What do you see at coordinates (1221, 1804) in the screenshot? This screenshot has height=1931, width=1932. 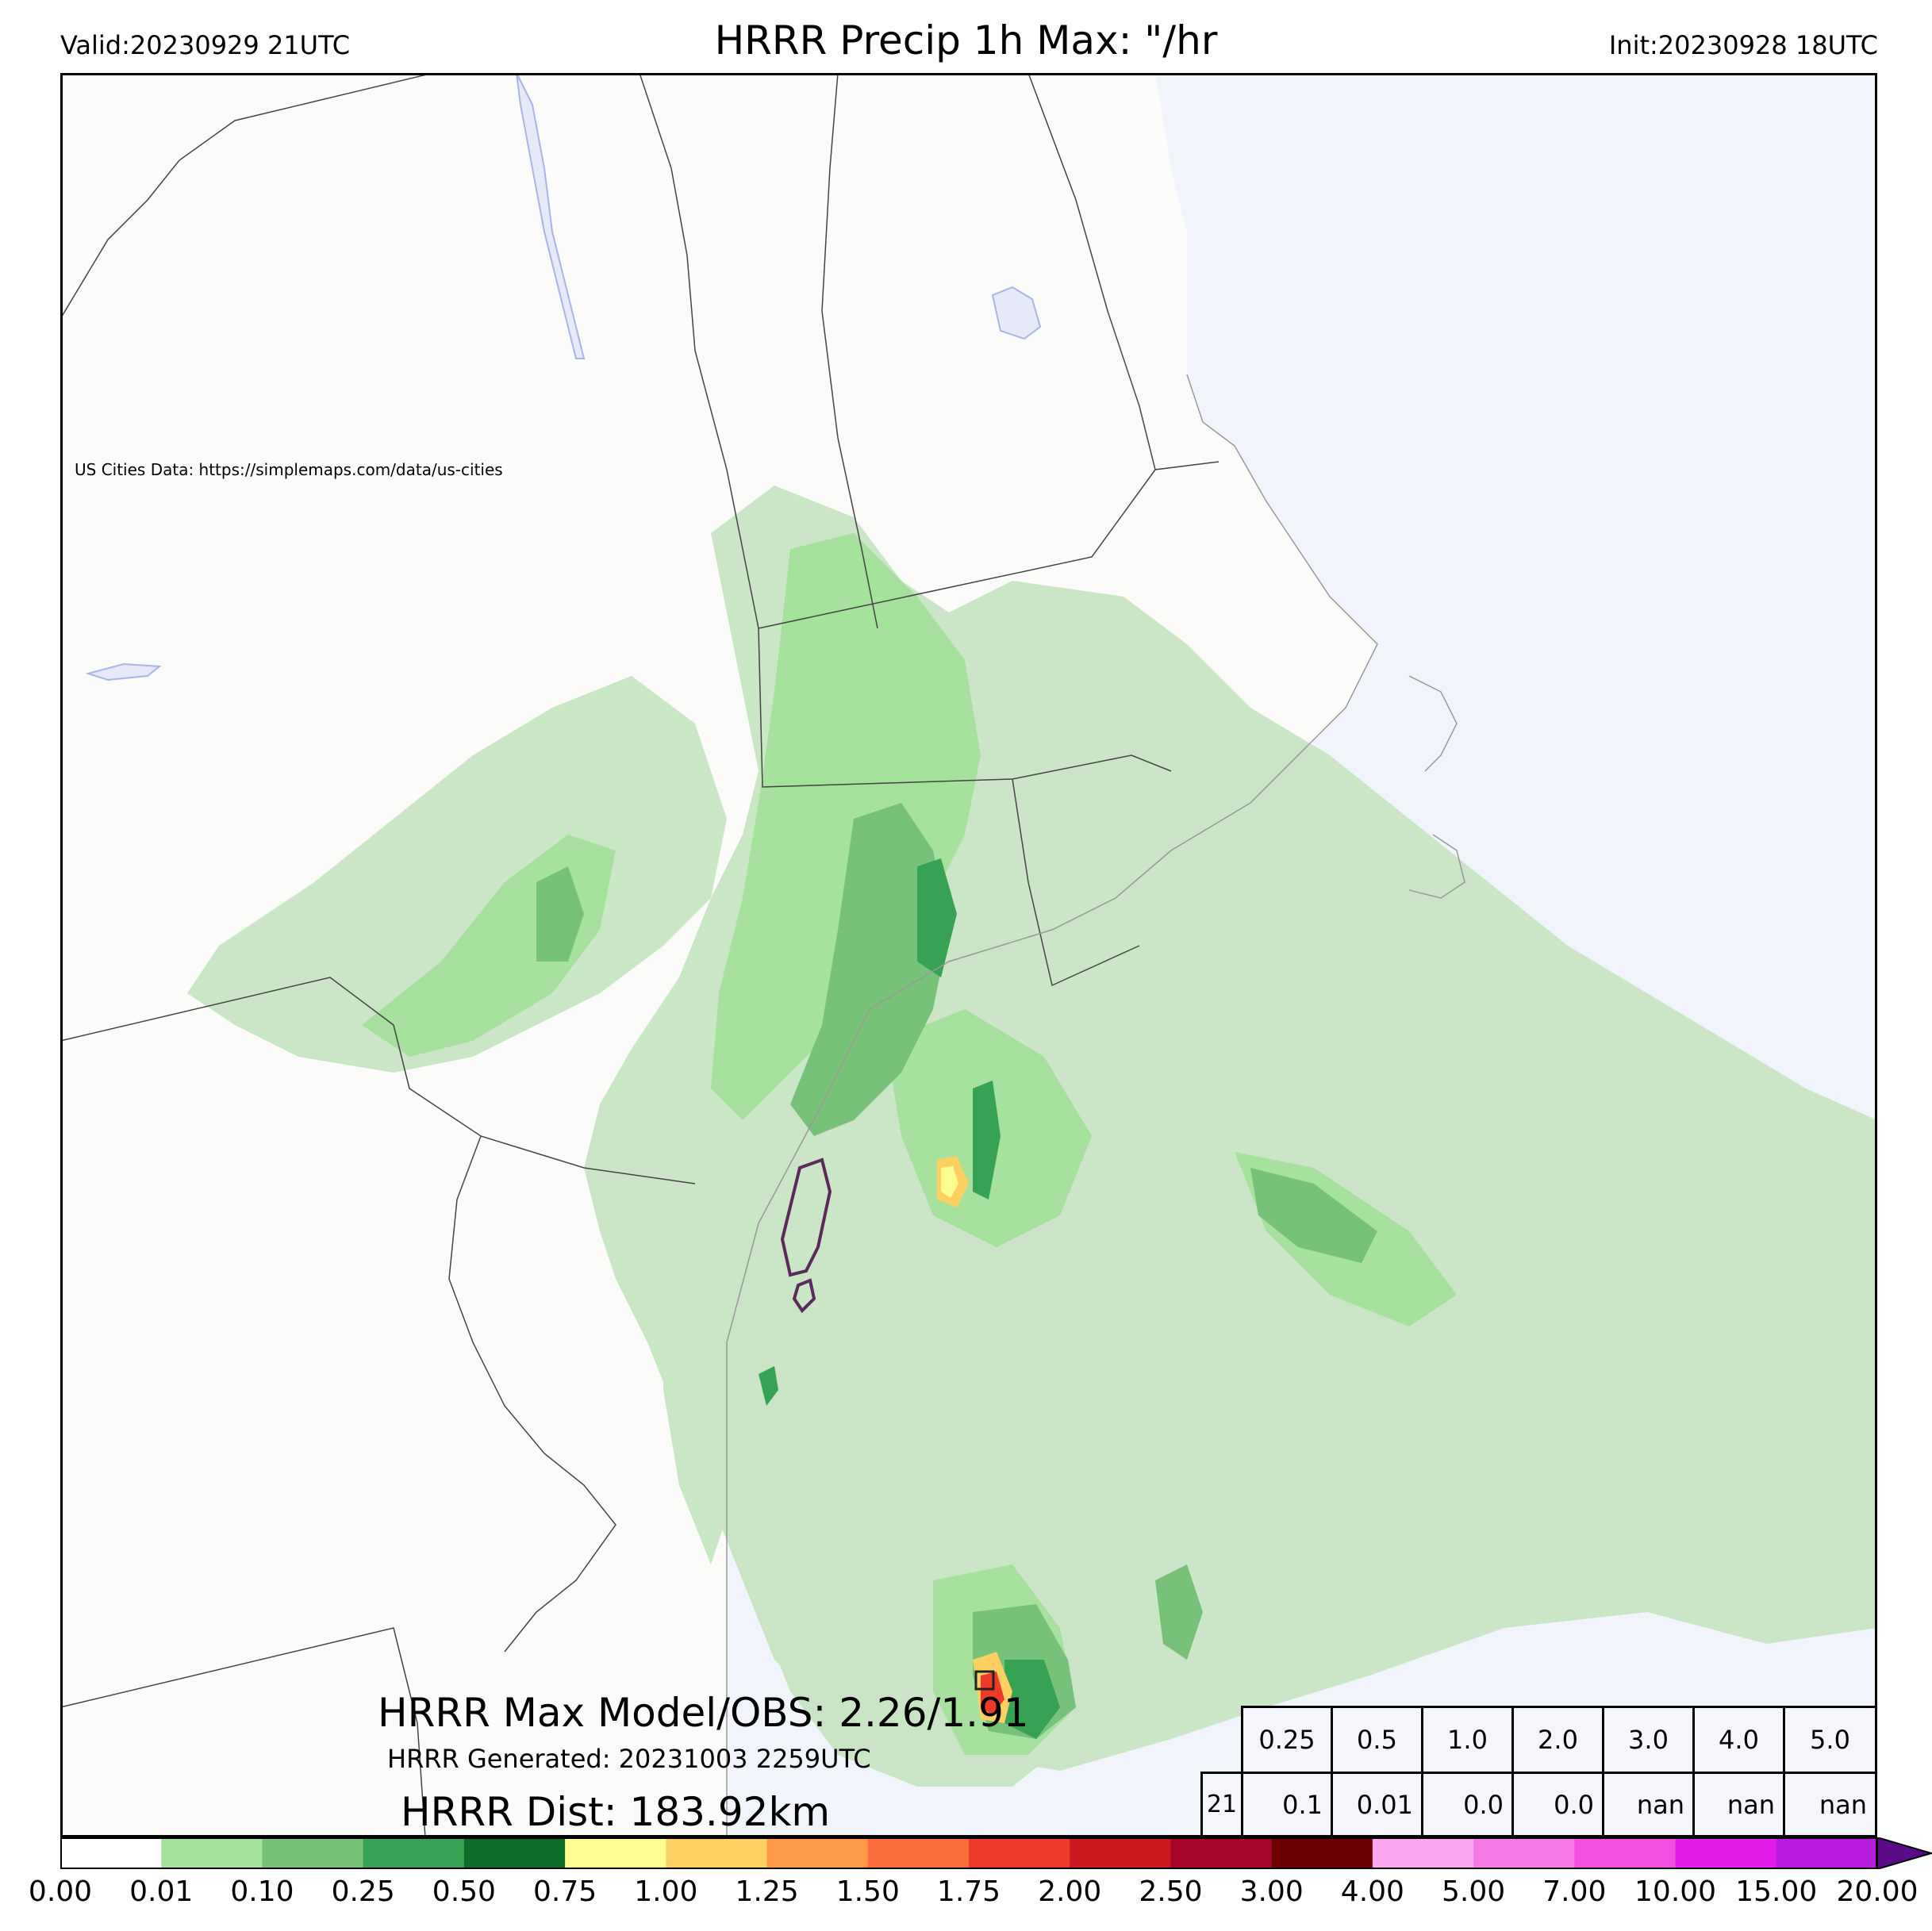 I see `row-label-cell: 21` at bounding box center [1221, 1804].